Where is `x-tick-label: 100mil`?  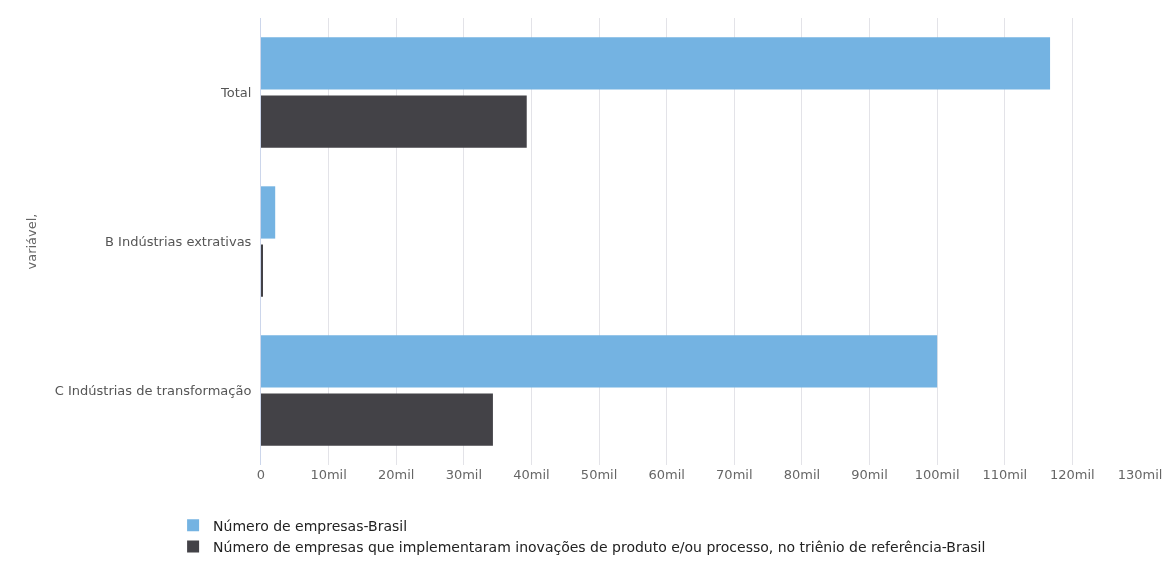
x-tick-label: 100mil is located at coordinates (937, 474).